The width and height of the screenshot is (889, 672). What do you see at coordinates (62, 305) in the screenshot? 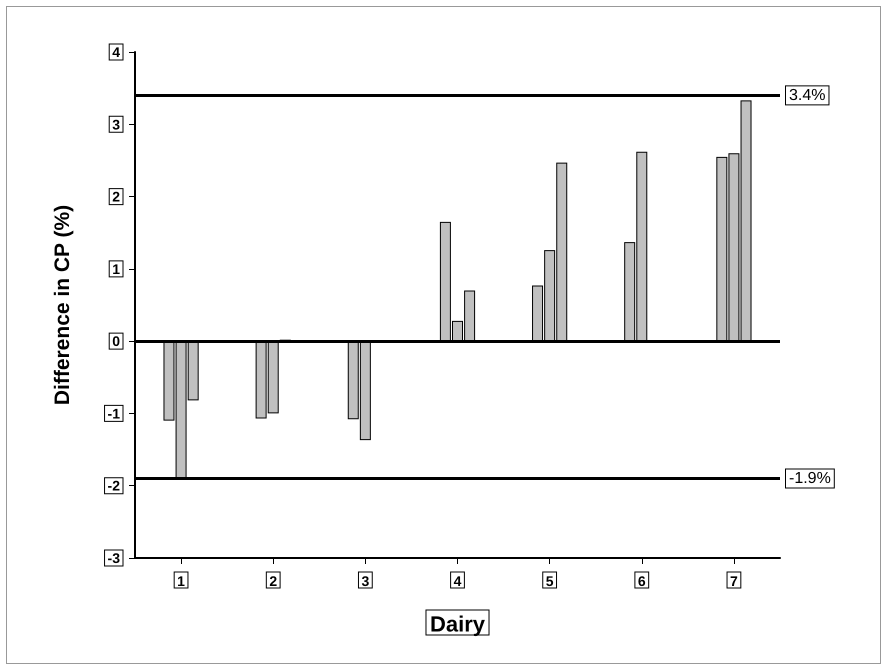
I see `y-axis-title: Difference in CP (%)` at bounding box center [62, 305].